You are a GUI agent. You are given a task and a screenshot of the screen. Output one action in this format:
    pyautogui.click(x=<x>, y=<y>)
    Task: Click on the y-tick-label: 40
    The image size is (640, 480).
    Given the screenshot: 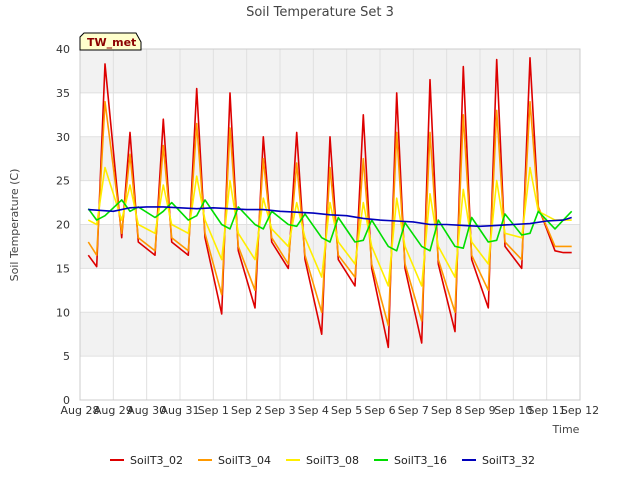 What is the action you would take?
    pyautogui.click(x=63, y=49)
    